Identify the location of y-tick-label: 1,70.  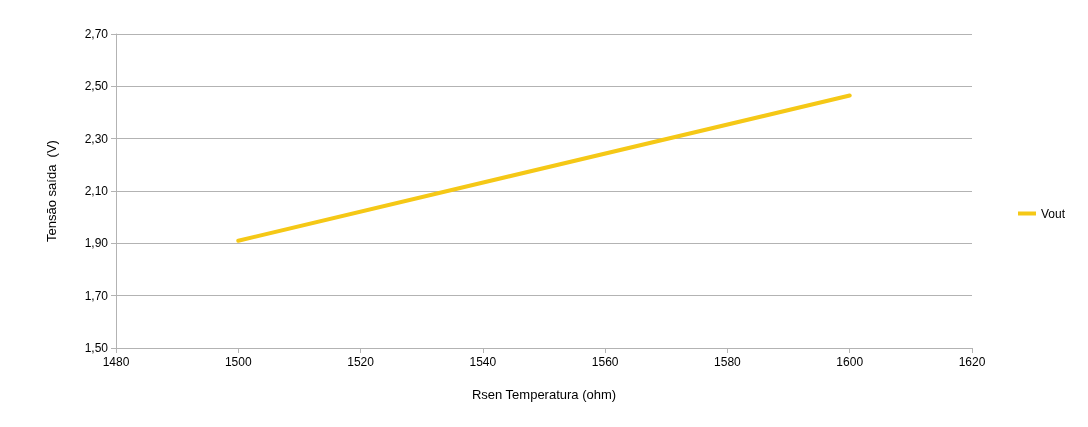
(96, 295).